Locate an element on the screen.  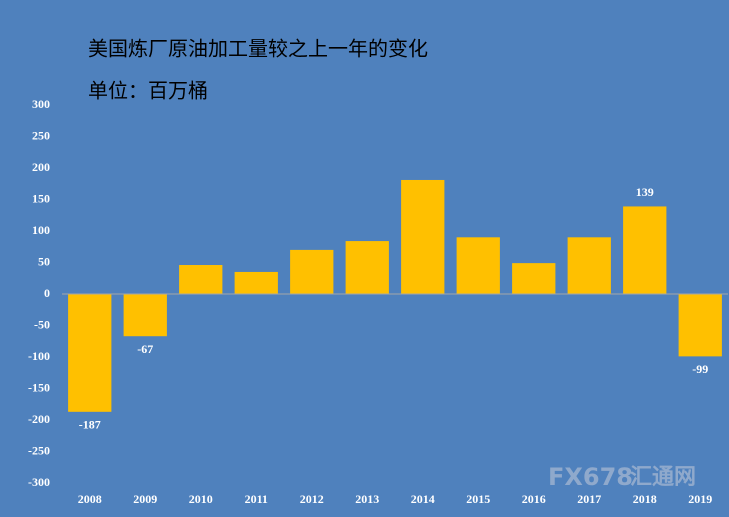
y-tick-label: 150 is located at coordinates (41, 198).